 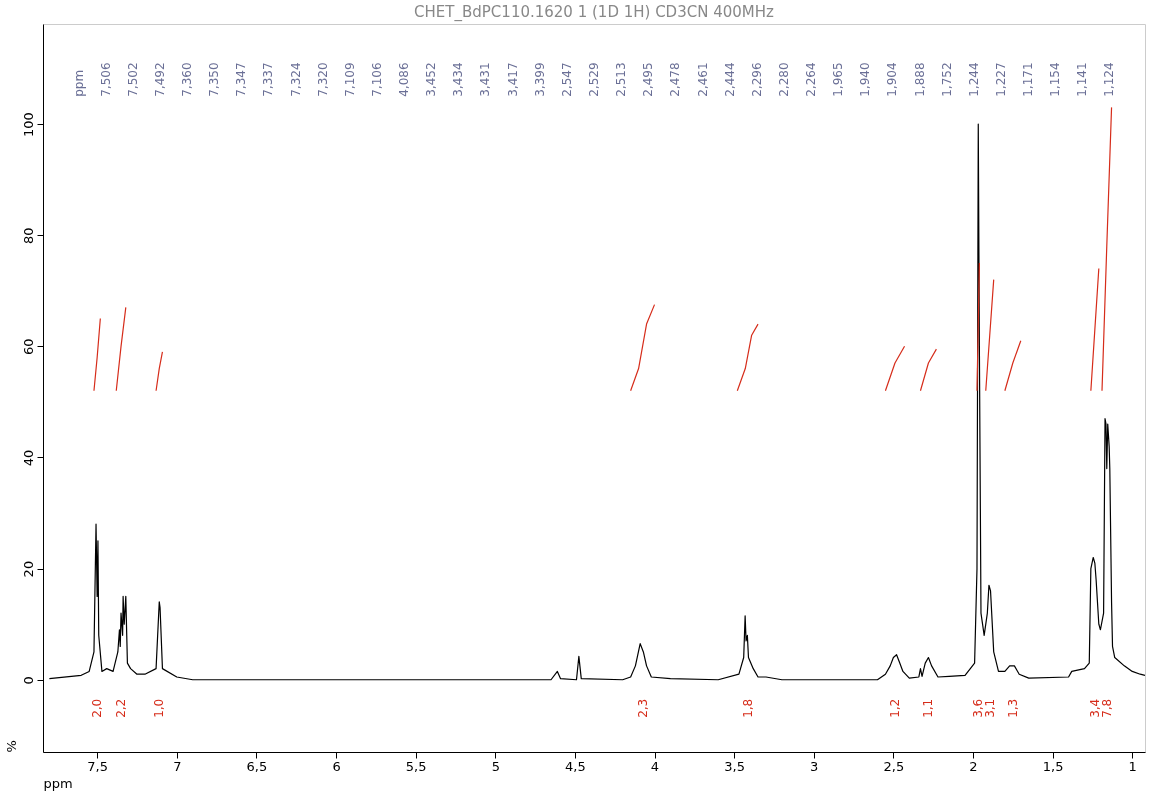 I want to click on x-tick-label: 6, so click(x=336, y=766).